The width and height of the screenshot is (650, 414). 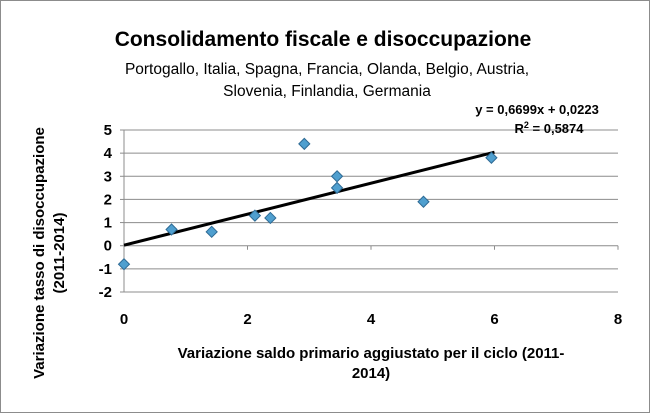 I want to click on r-squared-label: R2 = 0,5874, so click(x=550, y=128).